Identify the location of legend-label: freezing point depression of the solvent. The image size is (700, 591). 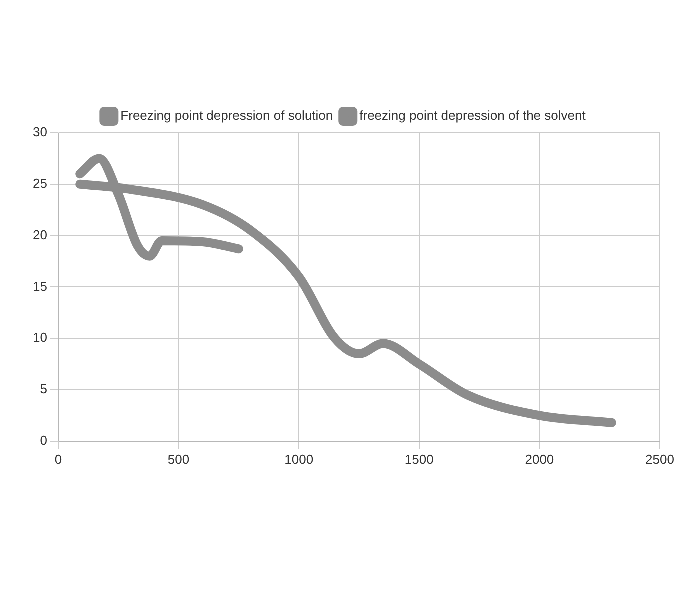
(473, 116).